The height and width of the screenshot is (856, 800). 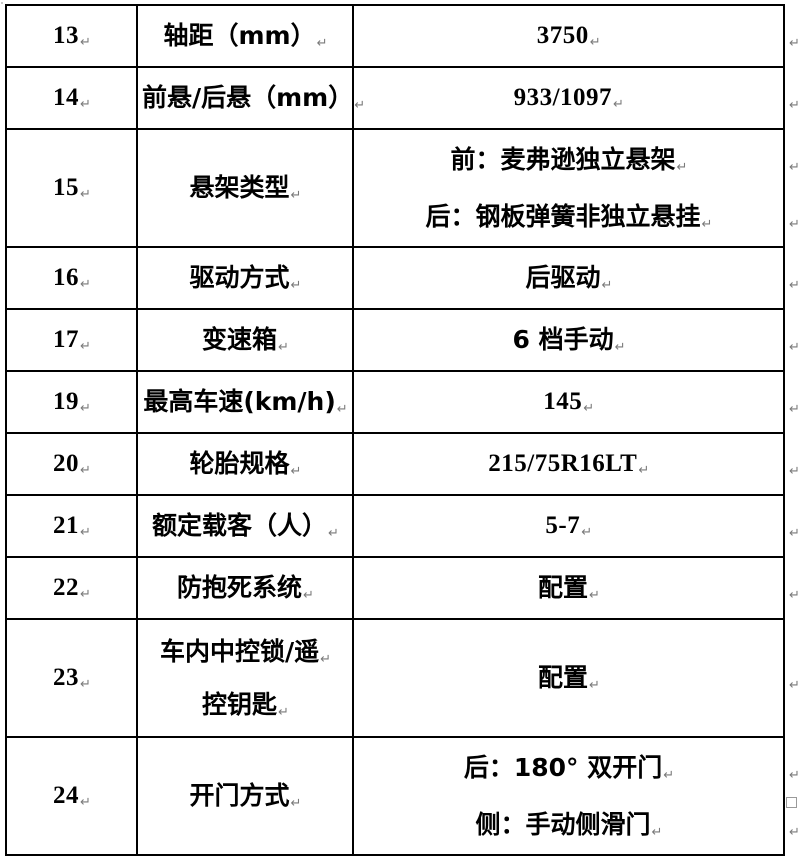 I want to click on item-name-cell: 额定载客（人）↵, so click(x=245, y=526).